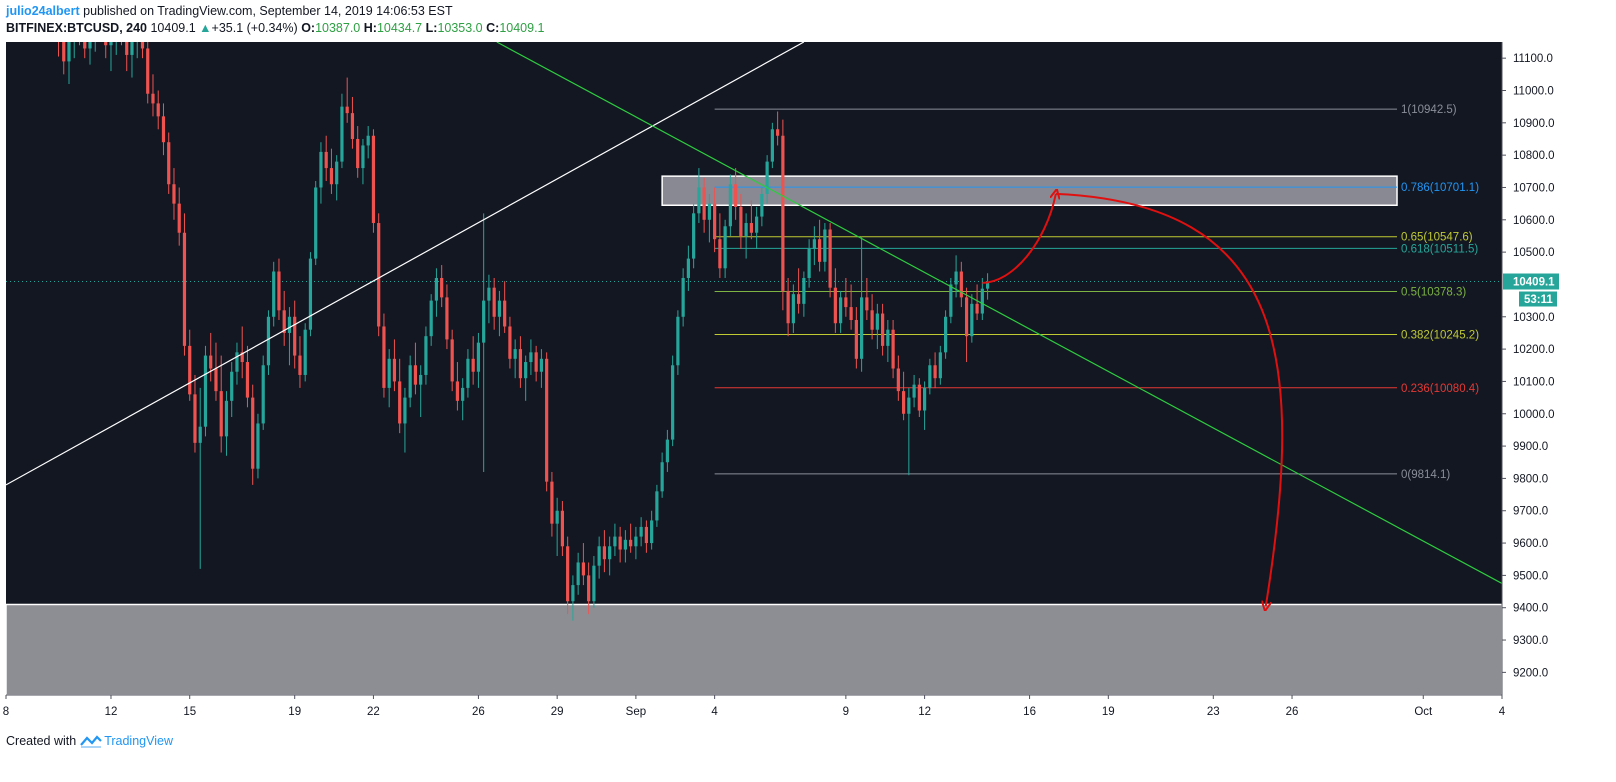 This screenshot has width=1616, height=782. What do you see at coordinates (43, 11) in the screenshot?
I see `author-link: julio24albert` at bounding box center [43, 11].